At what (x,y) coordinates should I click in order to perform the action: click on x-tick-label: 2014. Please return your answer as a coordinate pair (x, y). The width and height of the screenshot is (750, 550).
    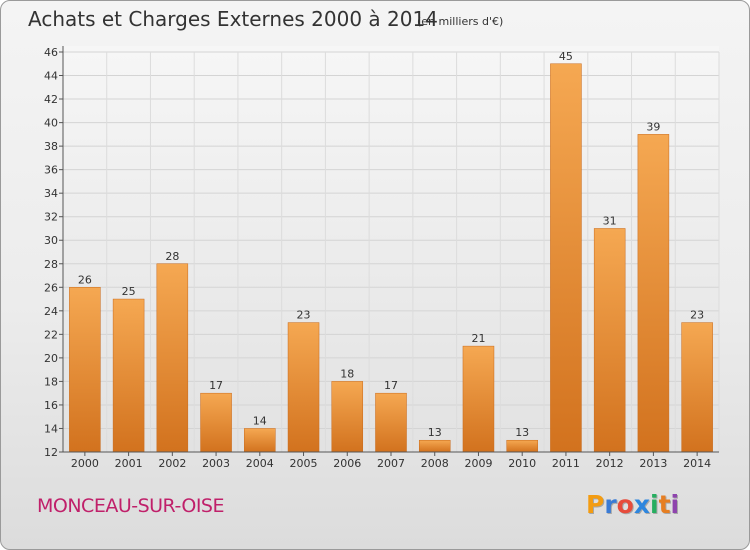
    Looking at the image, I should click on (697, 463).